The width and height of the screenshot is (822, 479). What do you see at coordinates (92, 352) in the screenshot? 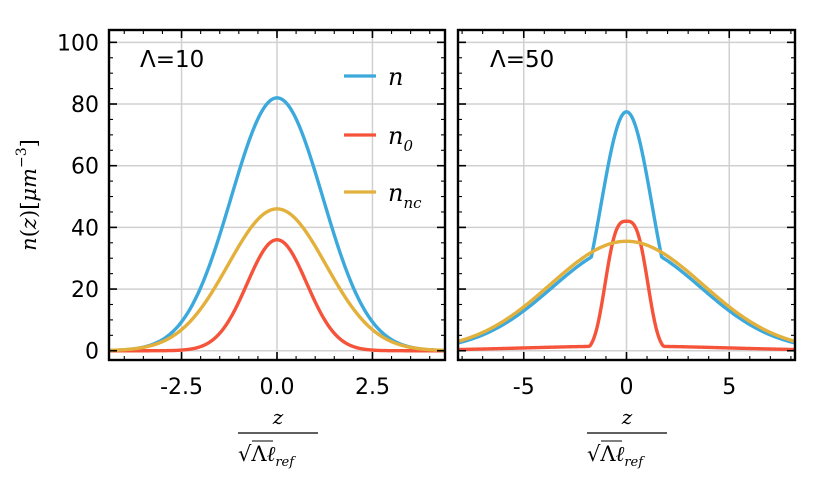
I see `y-tick-label: 0` at bounding box center [92, 352].